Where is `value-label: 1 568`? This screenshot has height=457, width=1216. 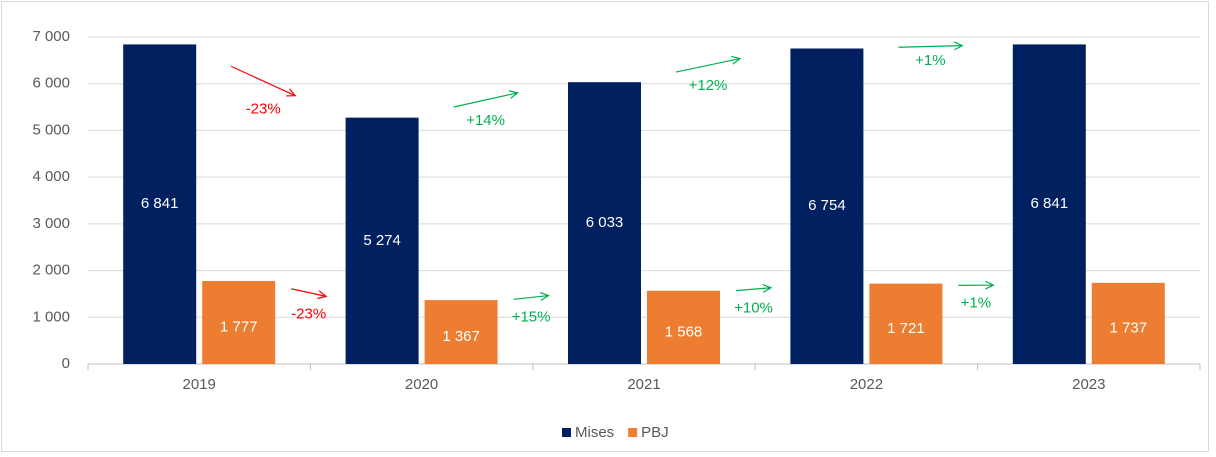
value-label: 1 568 is located at coordinates (684, 331).